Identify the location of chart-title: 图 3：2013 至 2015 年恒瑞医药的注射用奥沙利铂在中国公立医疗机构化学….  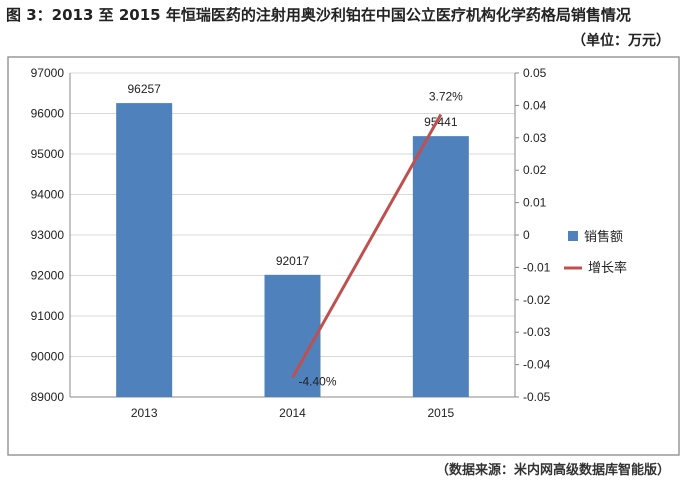
(318, 15).